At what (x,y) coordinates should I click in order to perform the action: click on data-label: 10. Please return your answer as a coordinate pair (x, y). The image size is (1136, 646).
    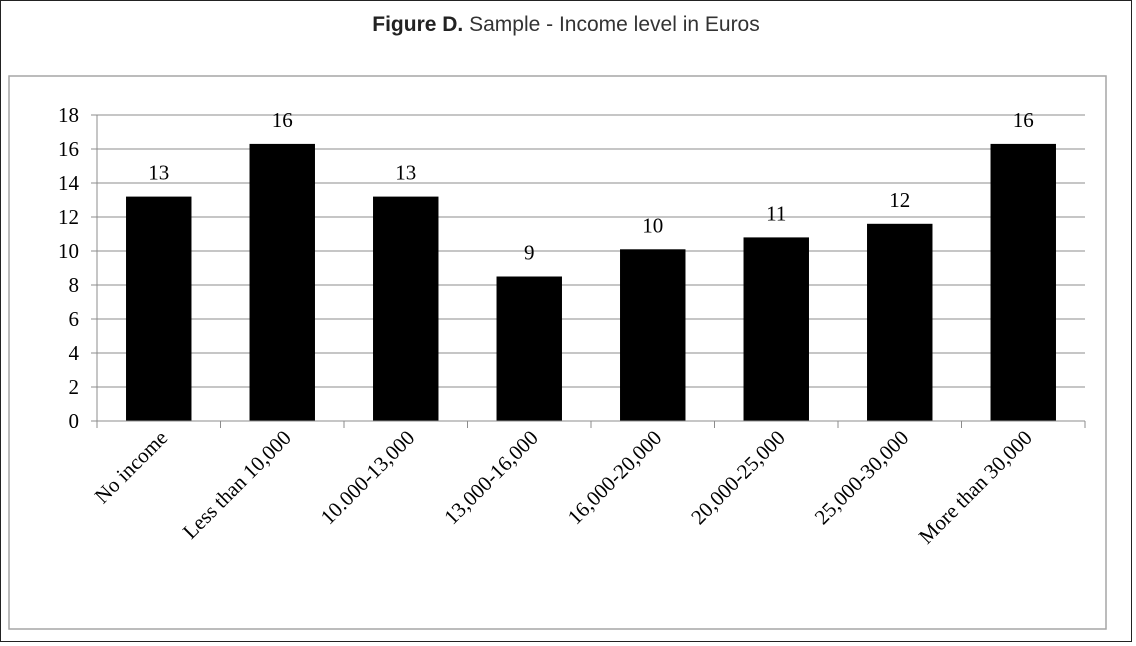
    Looking at the image, I should click on (652, 225).